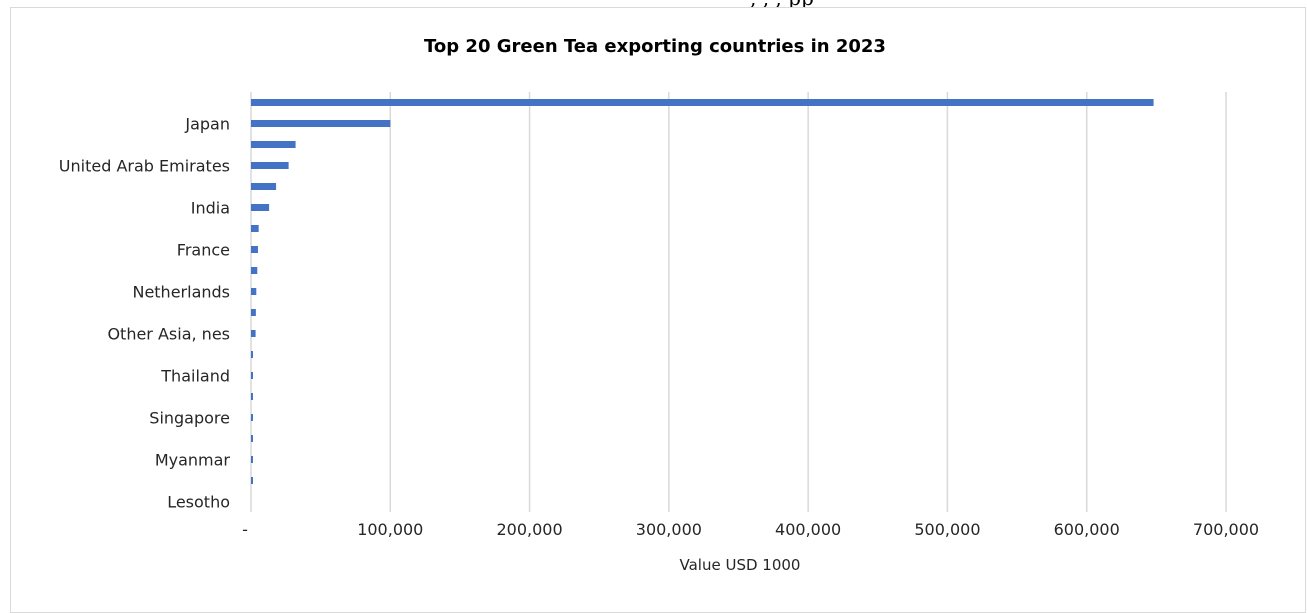  Describe the element at coordinates (193, 460) in the screenshot. I see `category-label: Myanmar` at that location.